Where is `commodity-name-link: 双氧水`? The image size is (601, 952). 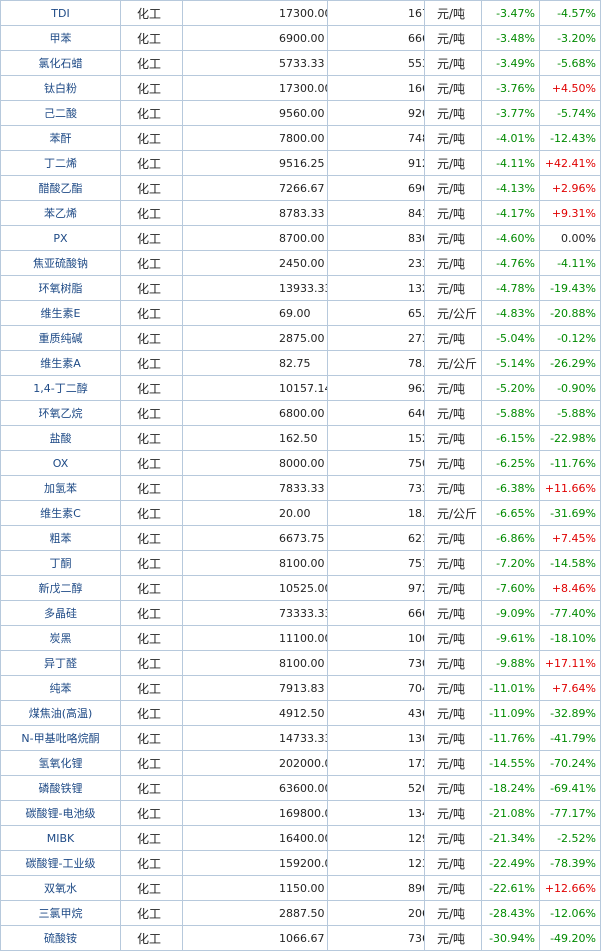
commodity-name-link: 双氧水 is located at coordinates (60, 888).